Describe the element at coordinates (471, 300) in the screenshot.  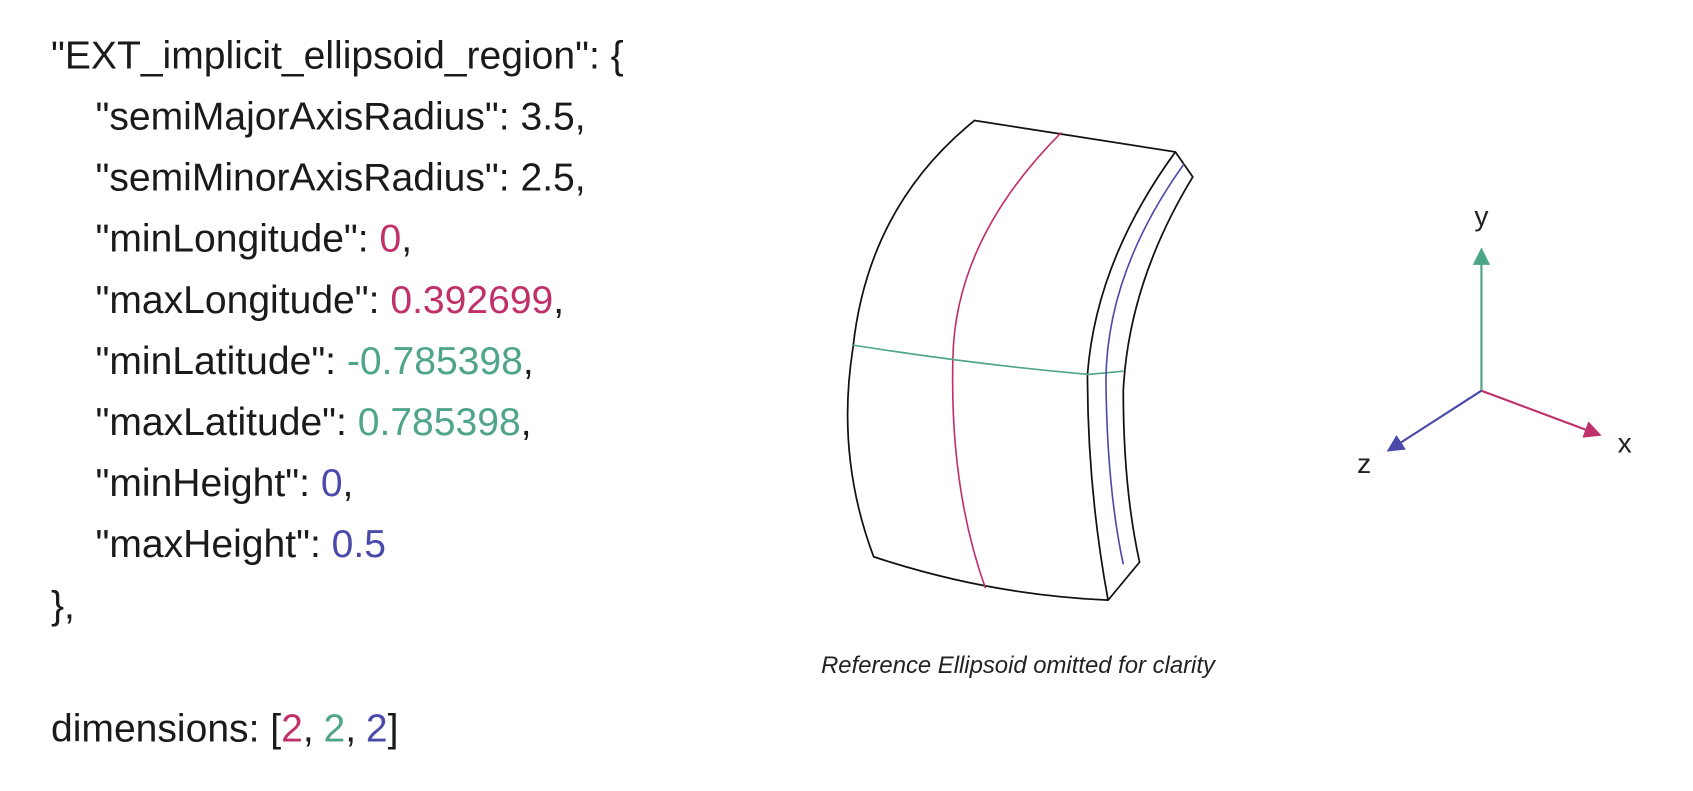
I see `property-value: 0.392699` at that location.